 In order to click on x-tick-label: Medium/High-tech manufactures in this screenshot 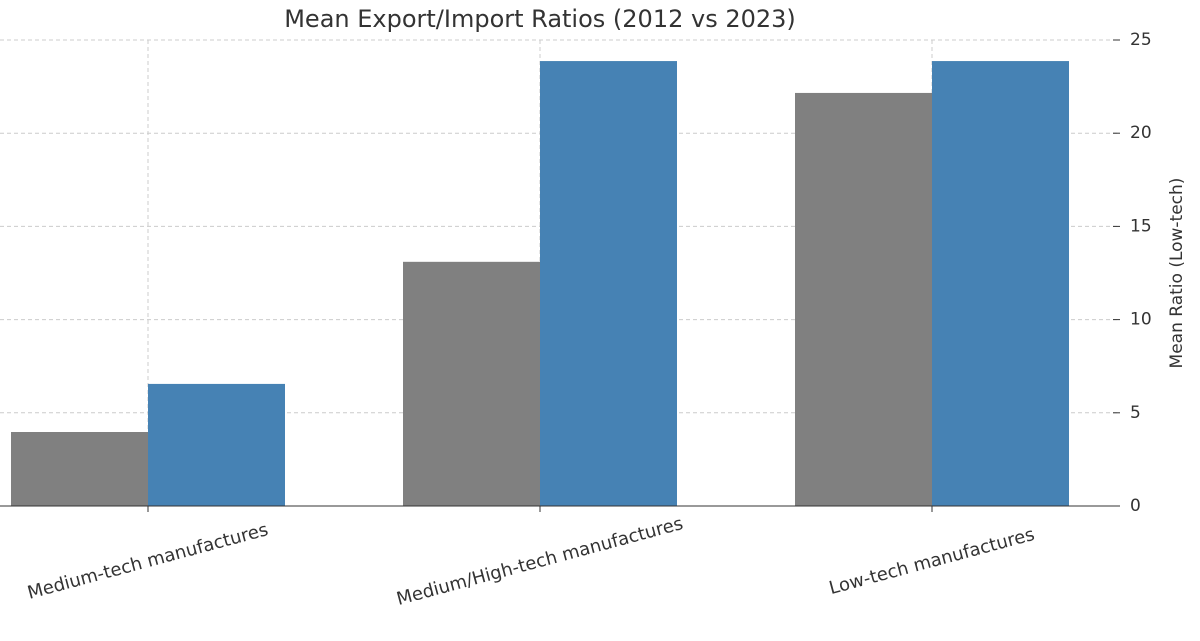, I will do `click(539, 561)`.